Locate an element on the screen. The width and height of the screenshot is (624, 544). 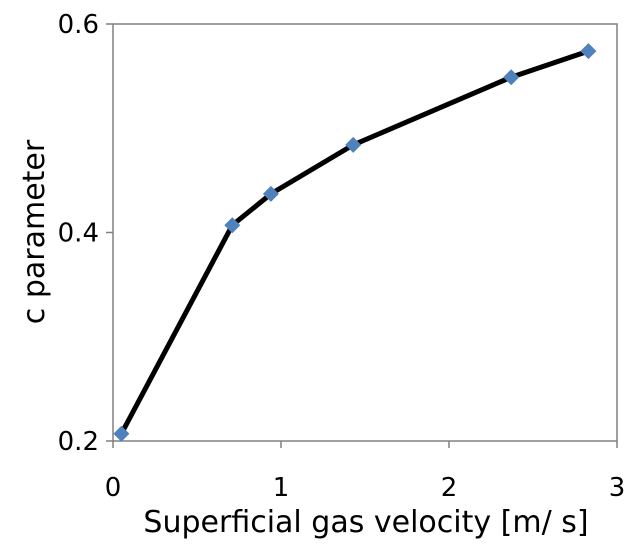
x-tick-label: 3 is located at coordinates (616, 488).